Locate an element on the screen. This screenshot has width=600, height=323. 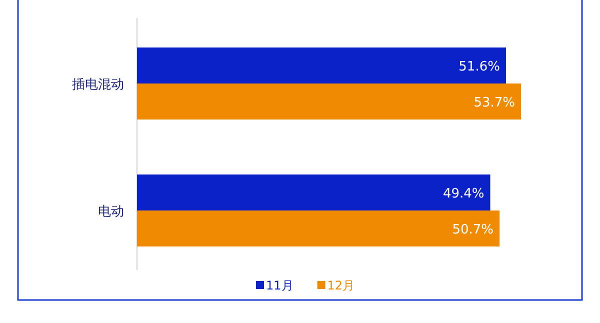
y-tick-label: 插电混动 is located at coordinates (98, 85).